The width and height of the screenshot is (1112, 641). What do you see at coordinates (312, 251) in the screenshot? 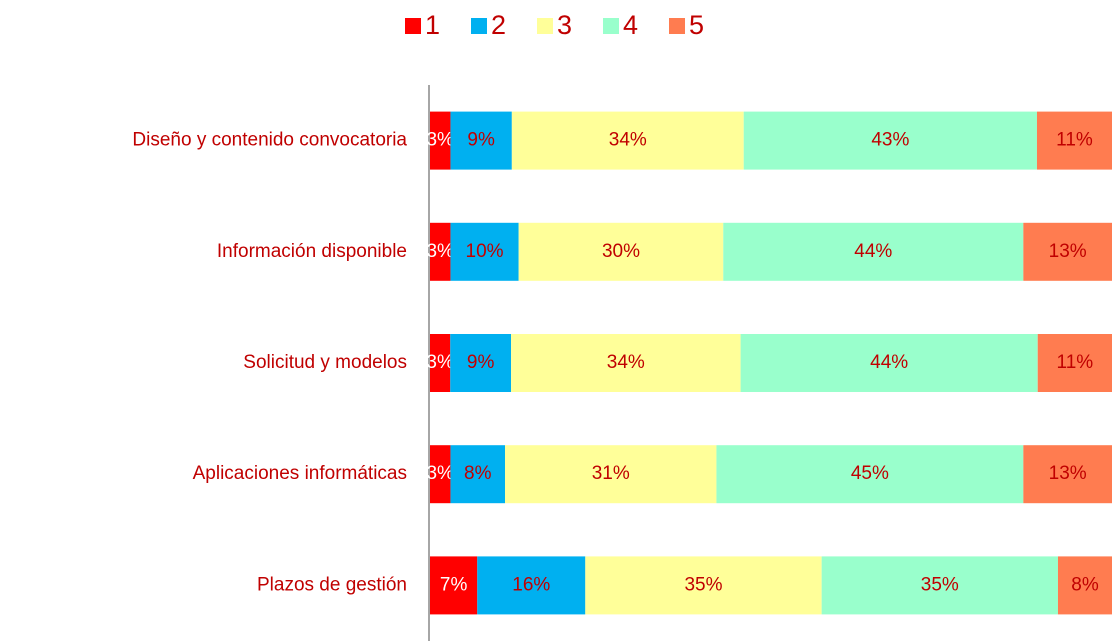
I see `category-label: Información disponible` at bounding box center [312, 251].